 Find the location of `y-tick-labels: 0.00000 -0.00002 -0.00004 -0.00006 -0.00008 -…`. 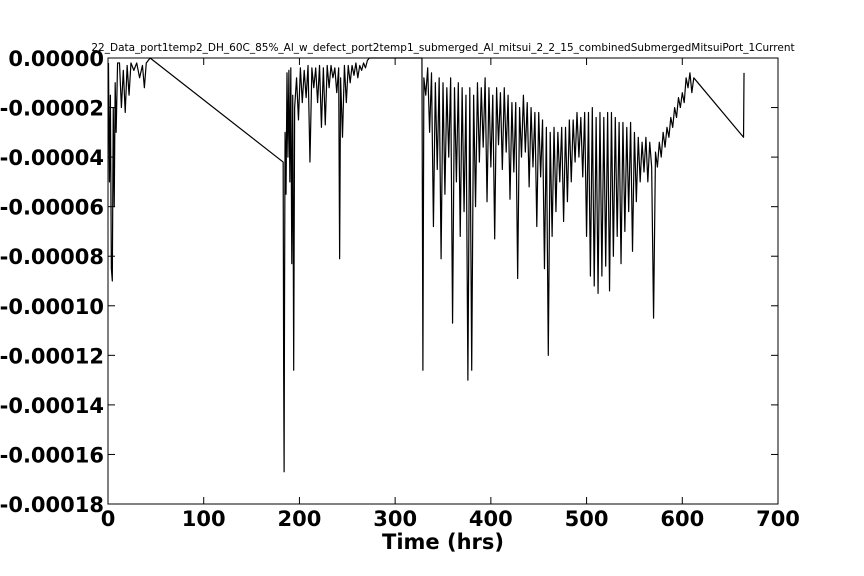

y-tick-labels: 0.00000 -0.00002 -0.00004 -0.00006 -0.00008 -… is located at coordinates (52, 282).